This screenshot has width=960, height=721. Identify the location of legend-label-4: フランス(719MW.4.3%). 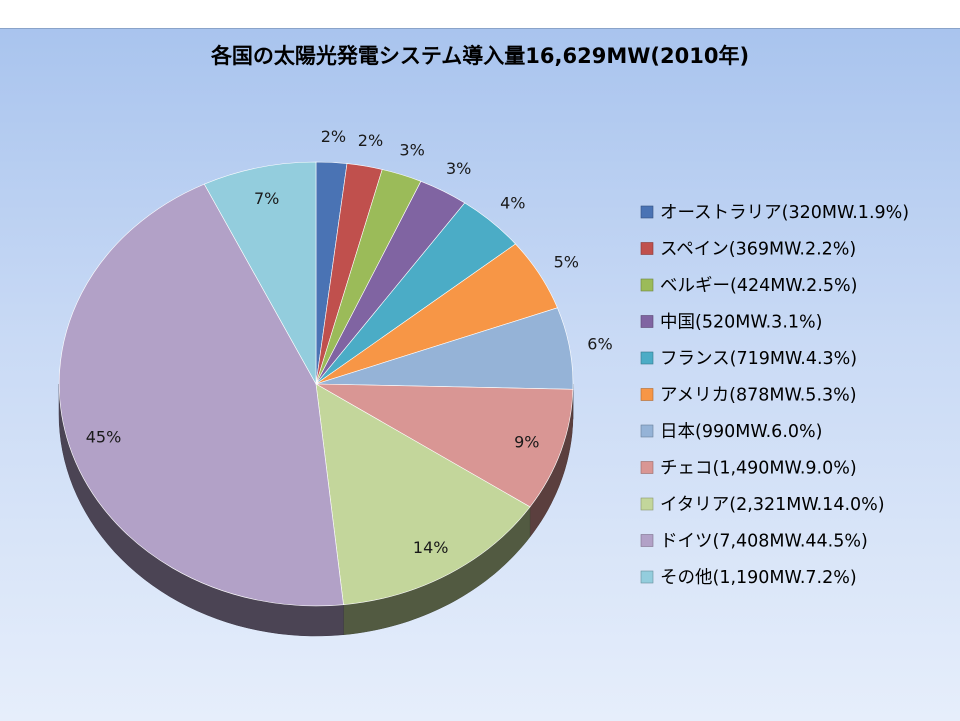
(758, 359).